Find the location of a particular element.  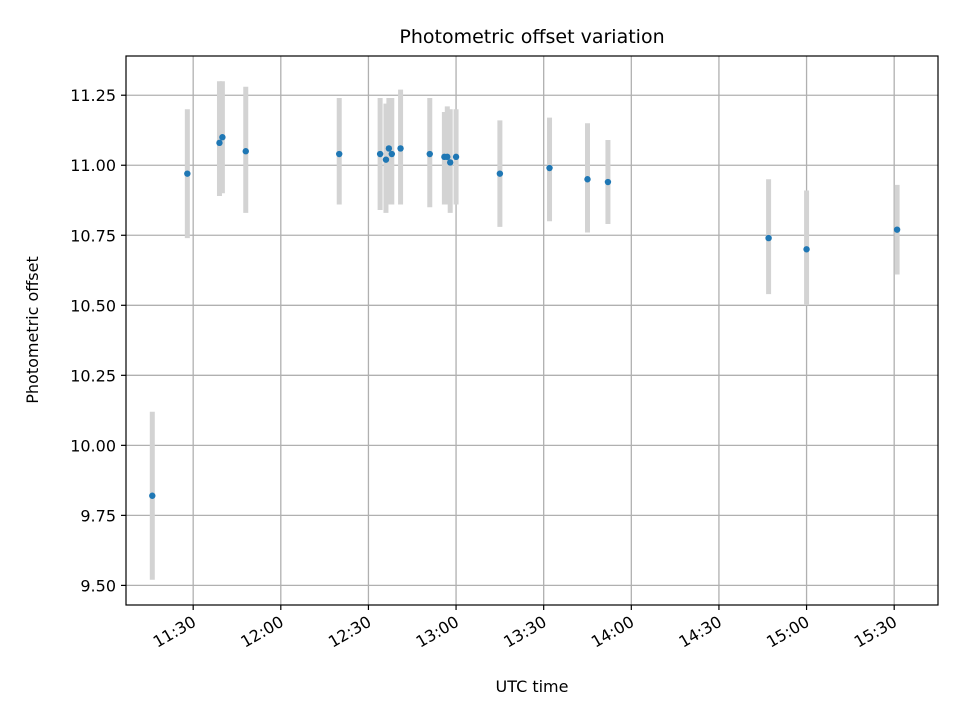

y-axis-label: Photometric offset is located at coordinates (32, 330).